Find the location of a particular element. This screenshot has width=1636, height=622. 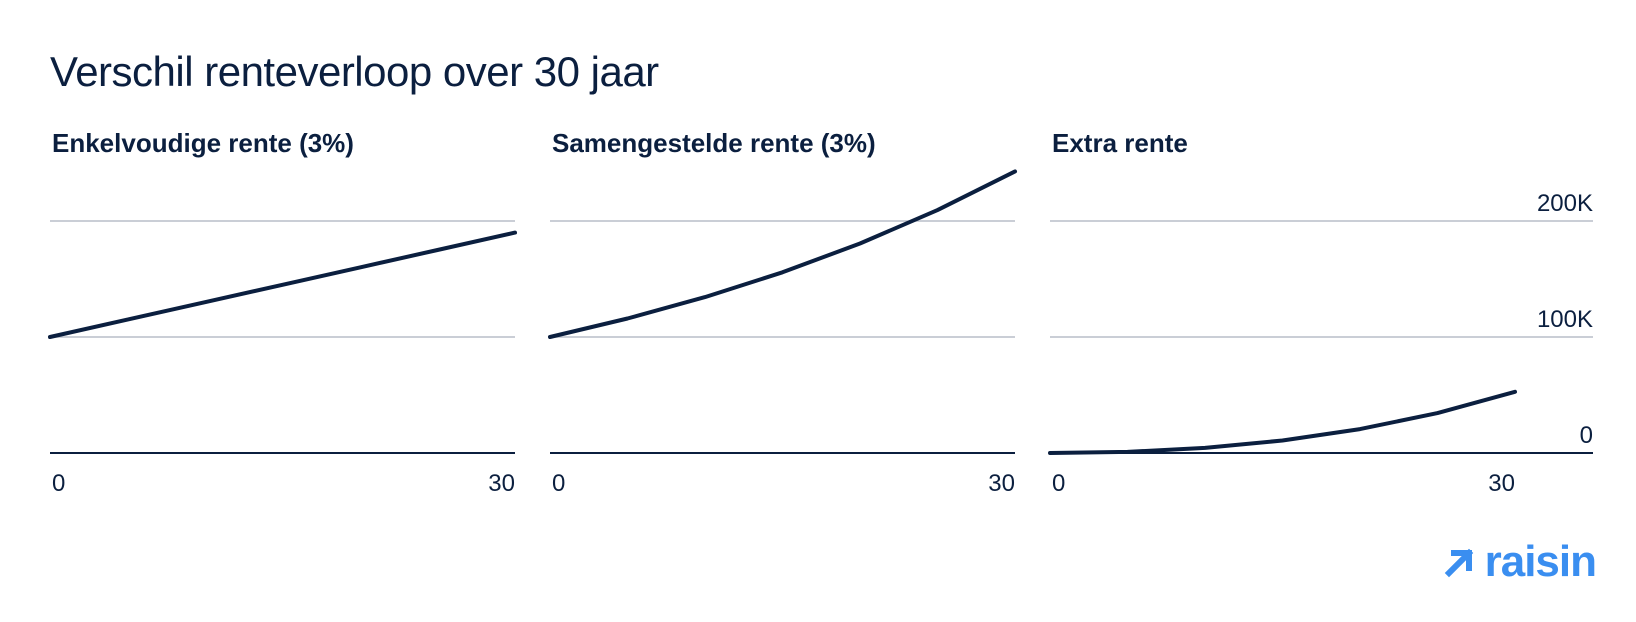

arrow-up-right-icon is located at coordinates (1458, 563).